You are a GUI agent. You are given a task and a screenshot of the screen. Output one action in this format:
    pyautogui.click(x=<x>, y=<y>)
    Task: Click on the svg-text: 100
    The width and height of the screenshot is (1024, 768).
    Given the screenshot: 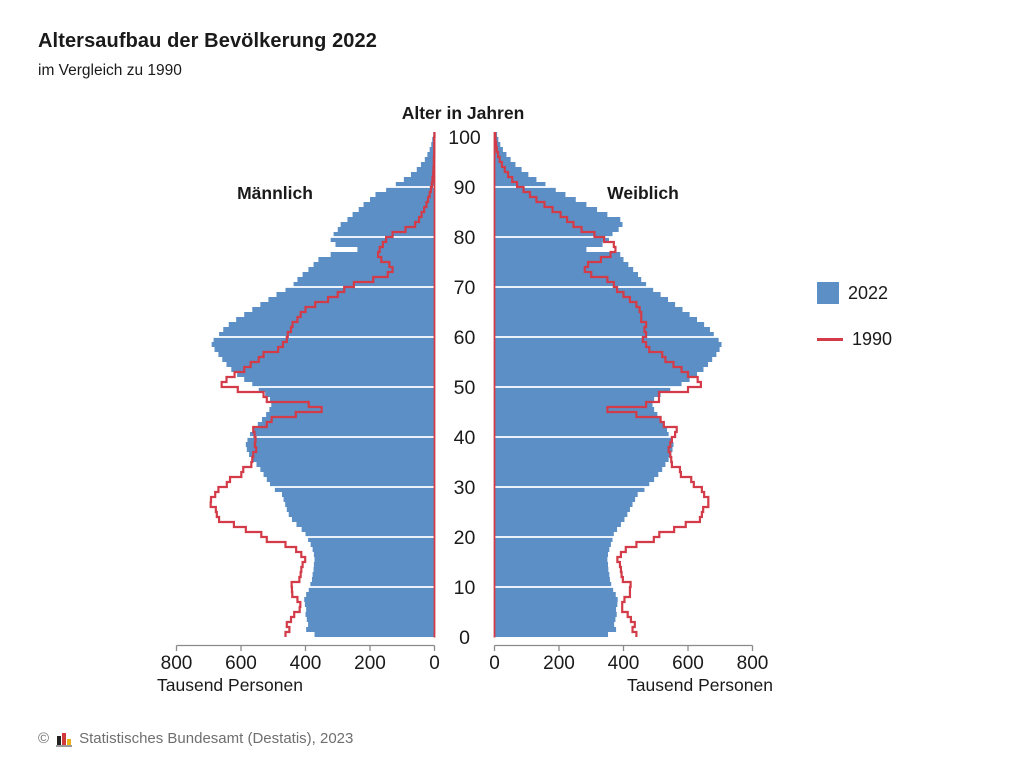 What is the action you would take?
    pyautogui.click(x=464, y=138)
    